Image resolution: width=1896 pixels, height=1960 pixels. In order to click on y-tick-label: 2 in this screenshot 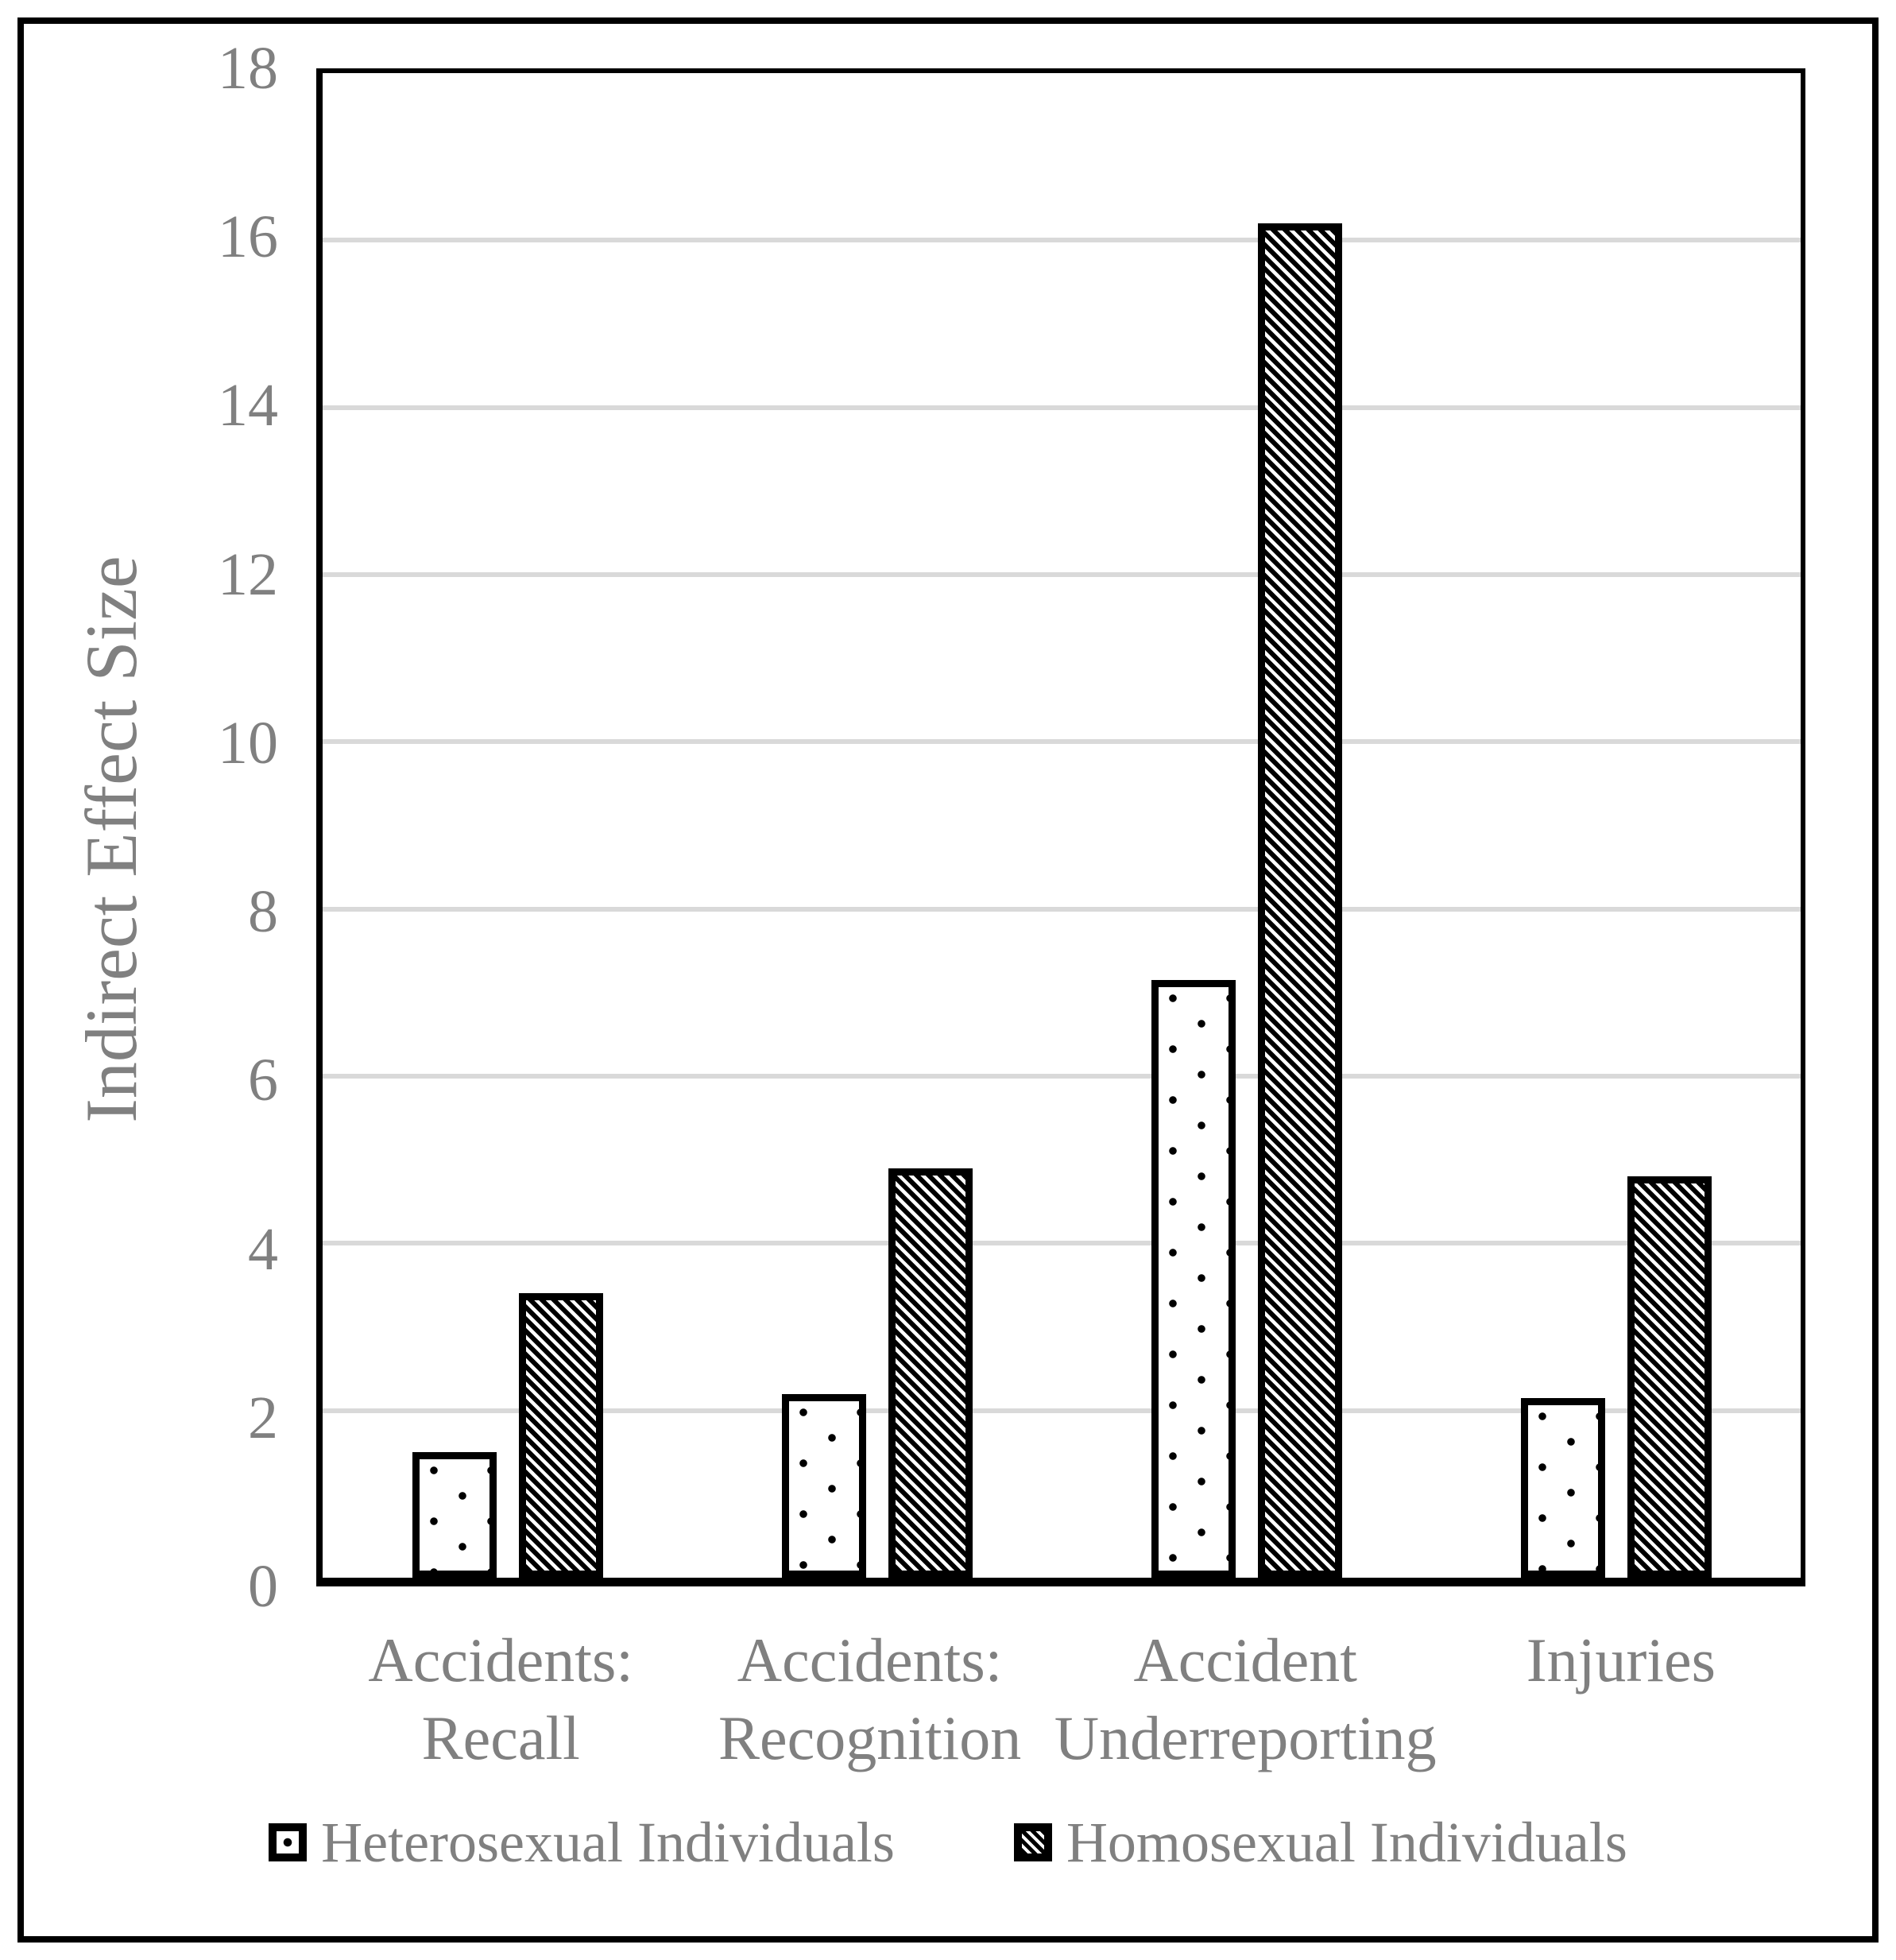, I will do `click(263, 1417)`.